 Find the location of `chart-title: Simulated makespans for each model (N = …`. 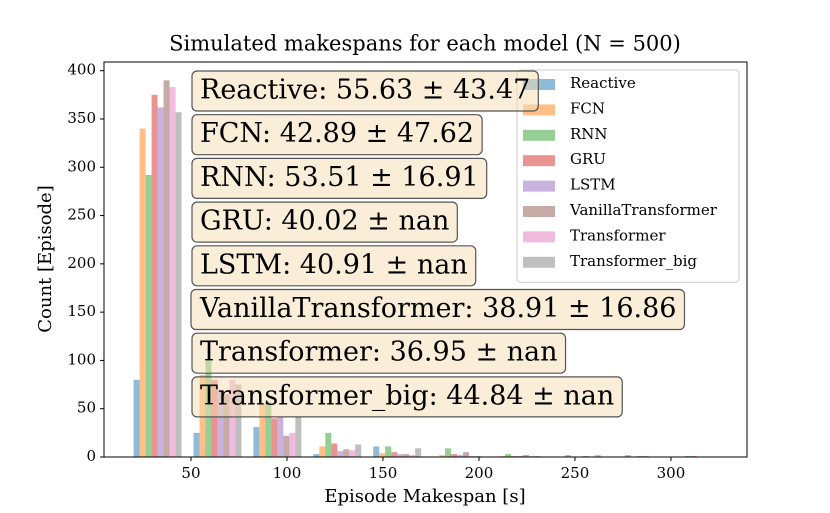

chart-title: Simulated makespans for each model (N = … is located at coordinates (425, 44).